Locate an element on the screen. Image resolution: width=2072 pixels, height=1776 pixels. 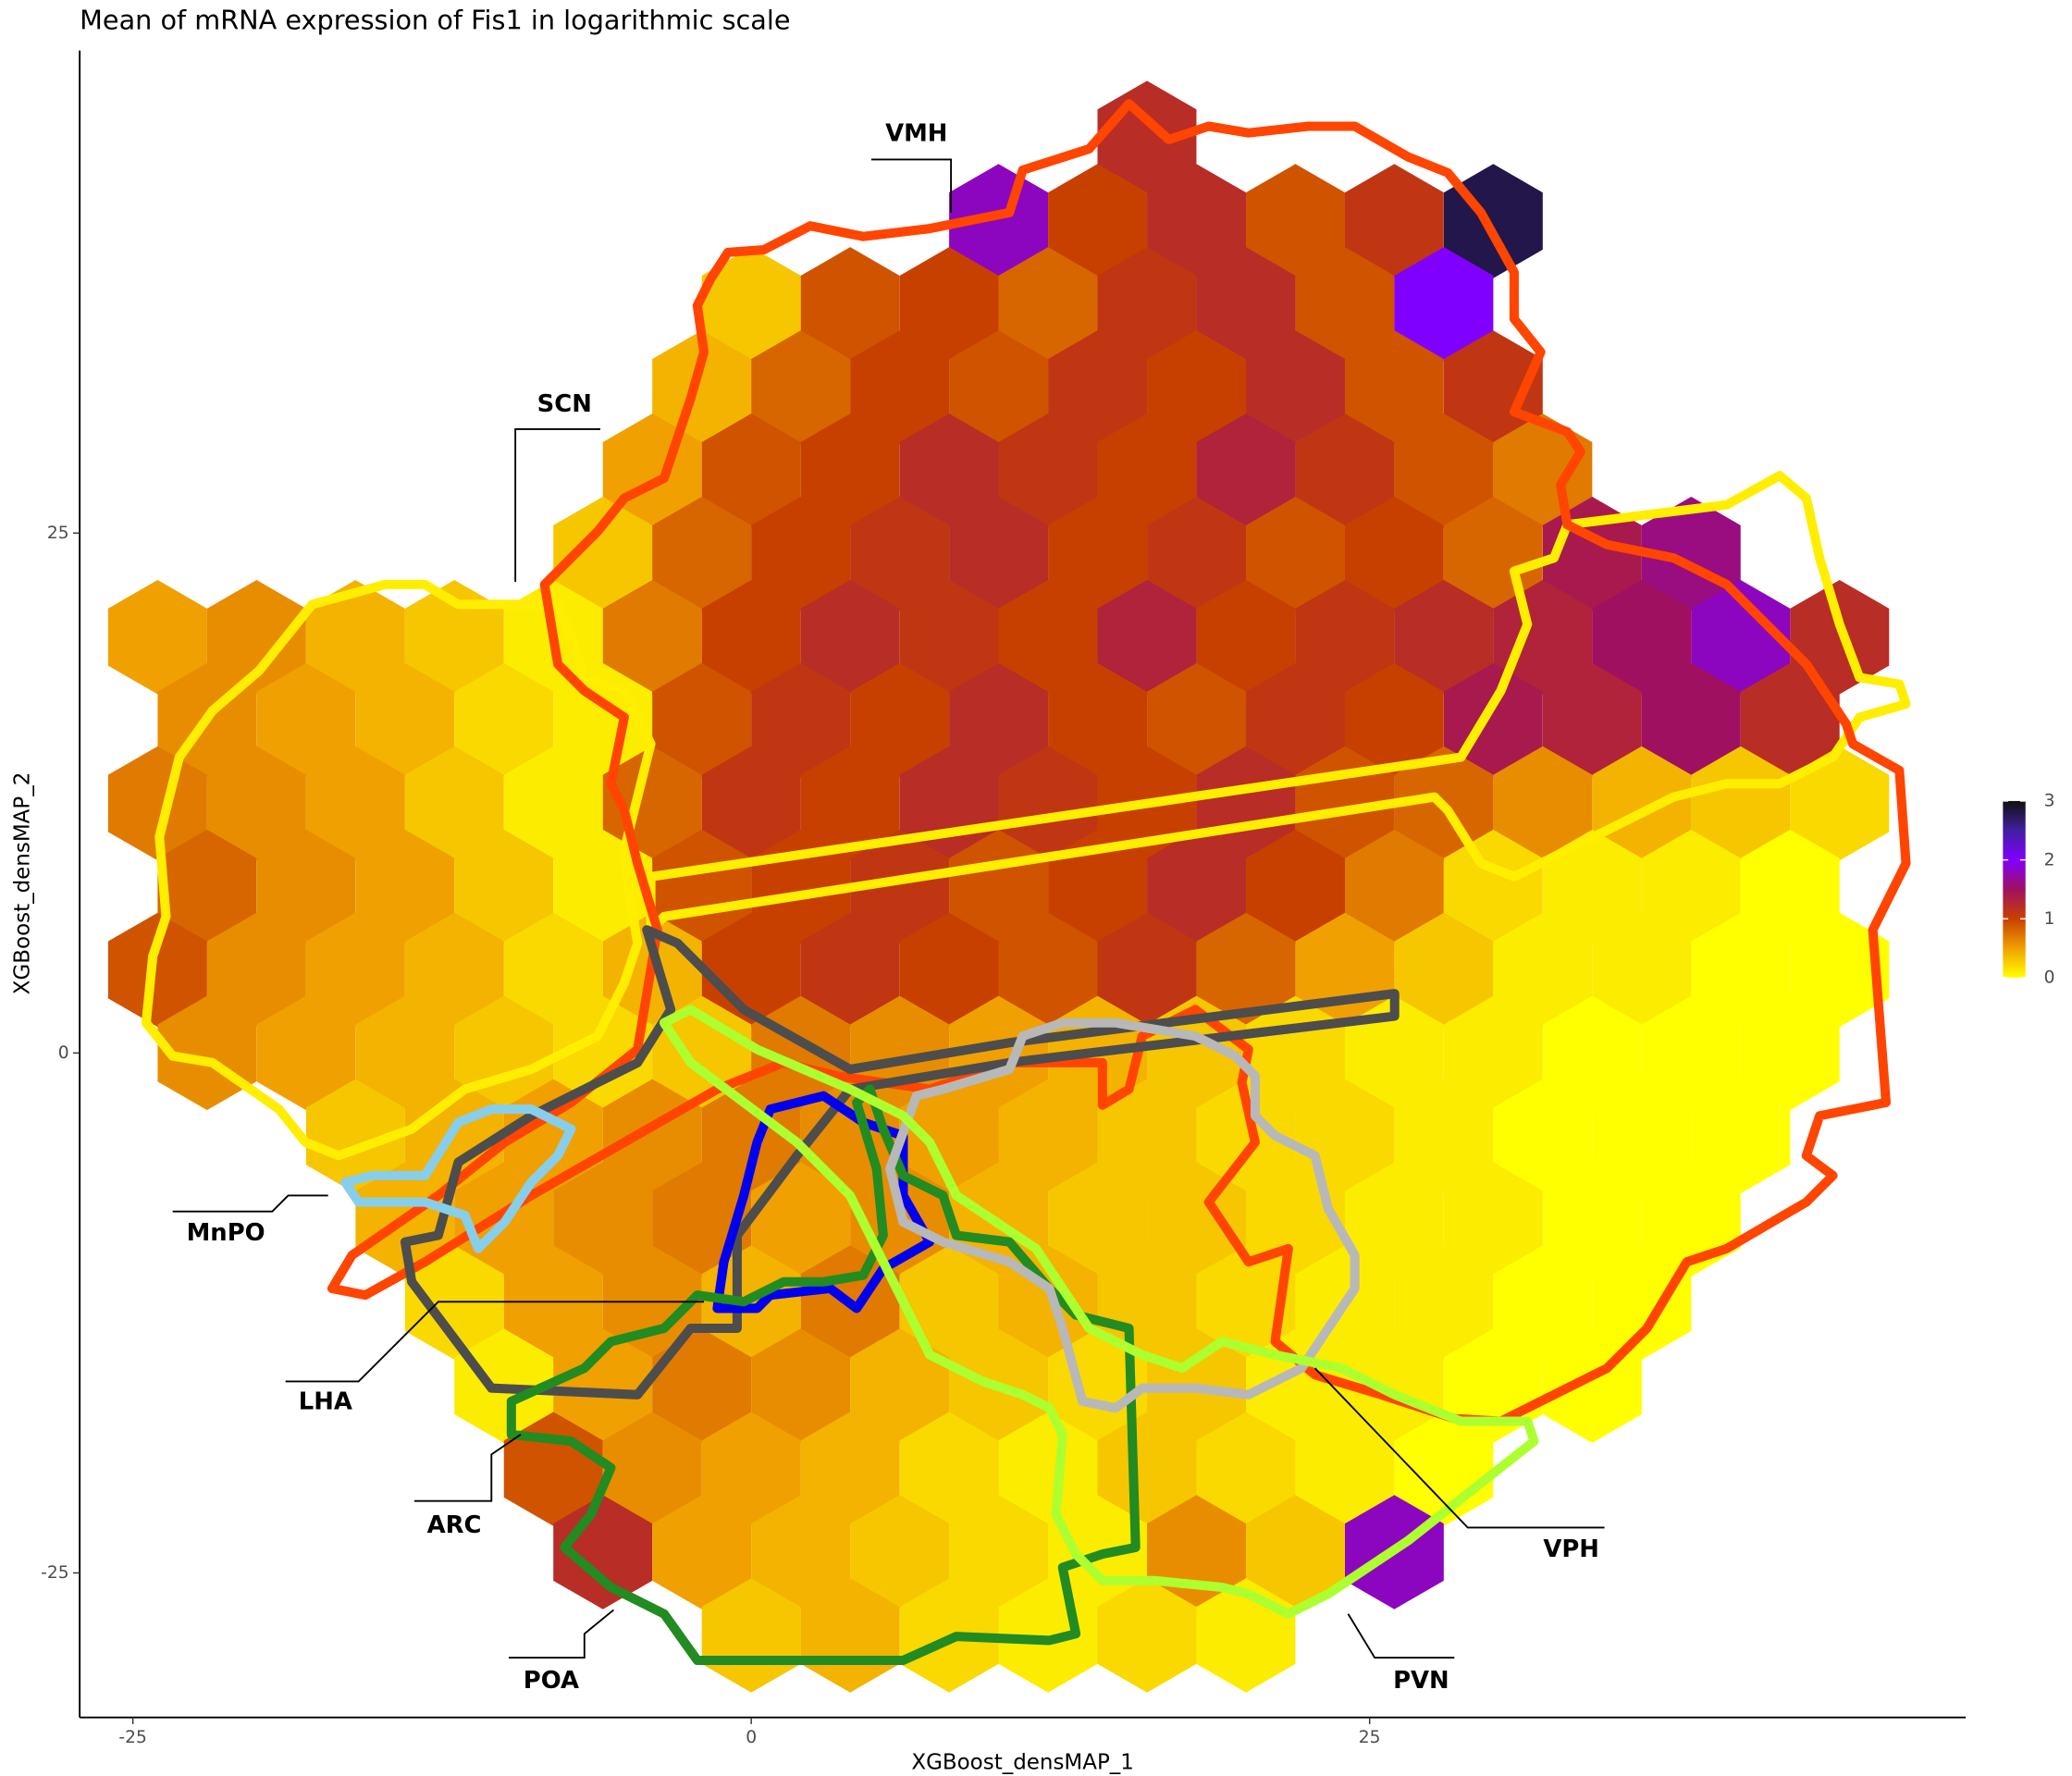
colorbar-tick-label: 3 is located at coordinates (2050, 802).